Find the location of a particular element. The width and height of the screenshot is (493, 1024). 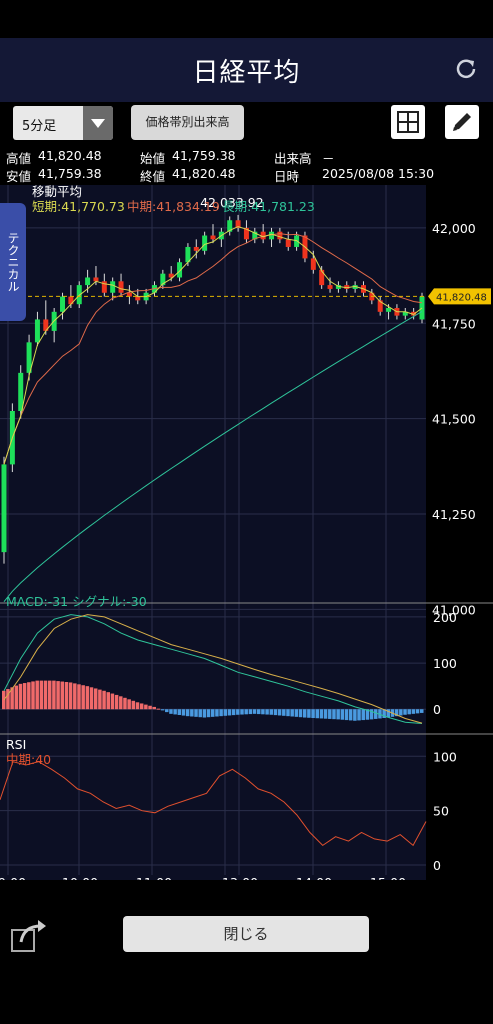

chart-toolbar: 5分足 価格帯別出来高 is located at coordinates (246, 124).